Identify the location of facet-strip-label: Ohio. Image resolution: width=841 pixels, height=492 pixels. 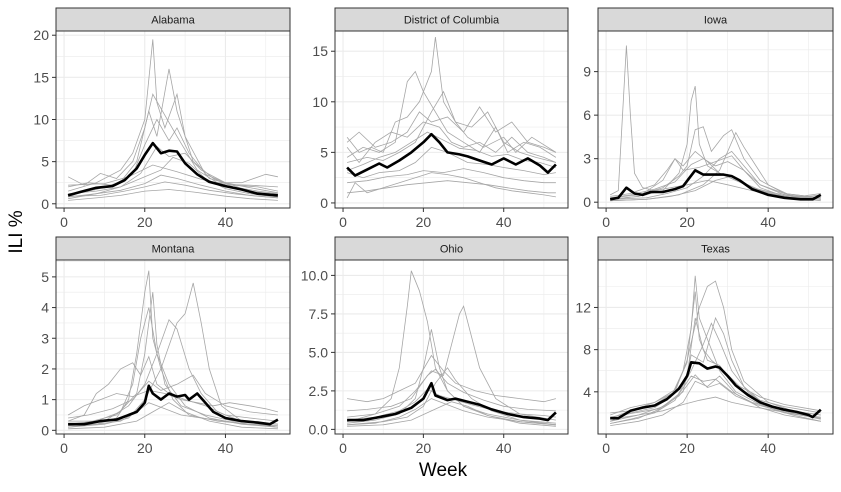
(451, 250).